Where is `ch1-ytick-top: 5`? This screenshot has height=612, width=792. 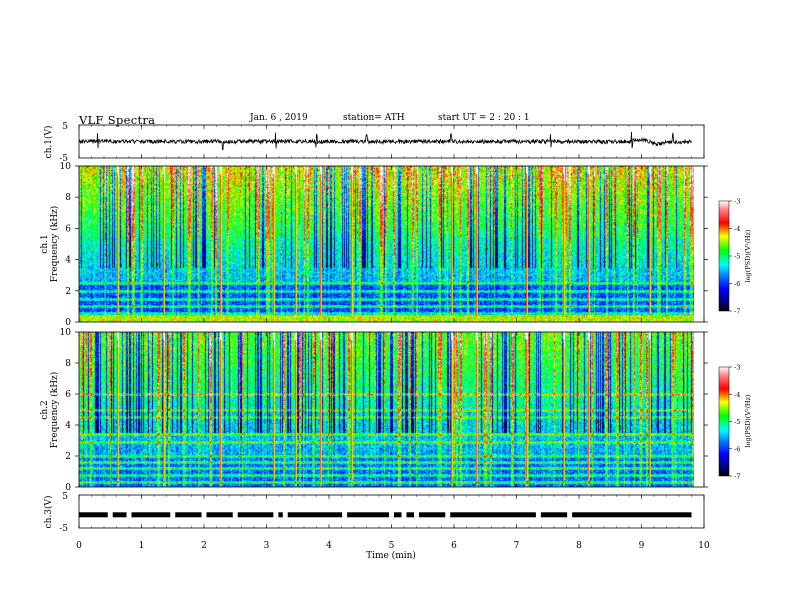 ch1-ytick-top: 5 is located at coordinates (65, 127).